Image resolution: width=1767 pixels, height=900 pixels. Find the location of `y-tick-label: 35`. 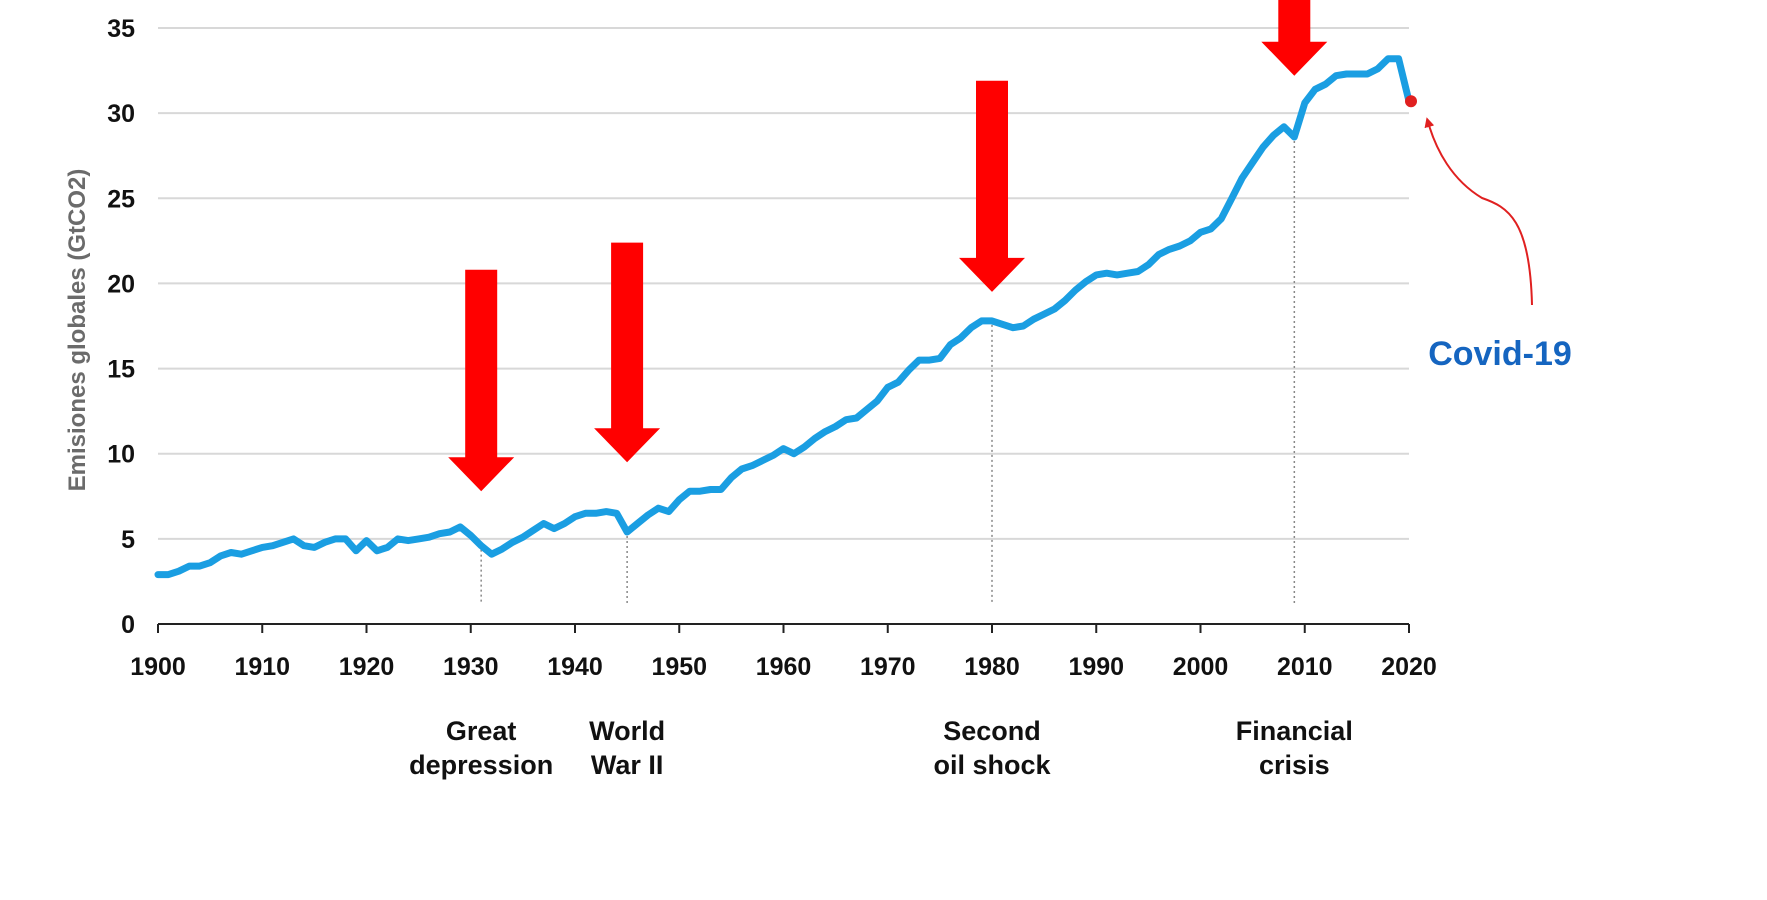

y-tick-label: 35 is located at coordinates (121, 29).